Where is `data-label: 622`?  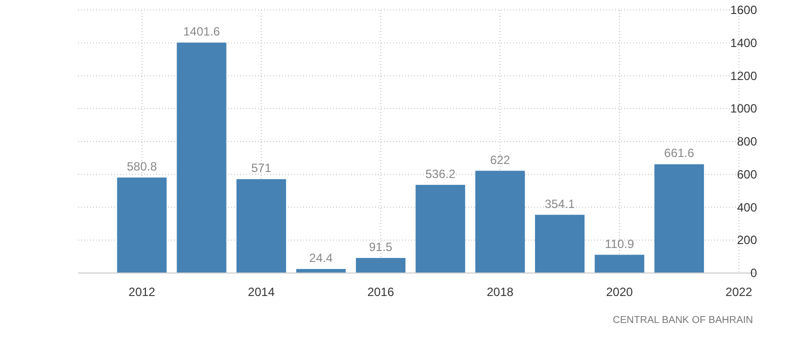
data-label: 622 is located at coordinates (500, 159).